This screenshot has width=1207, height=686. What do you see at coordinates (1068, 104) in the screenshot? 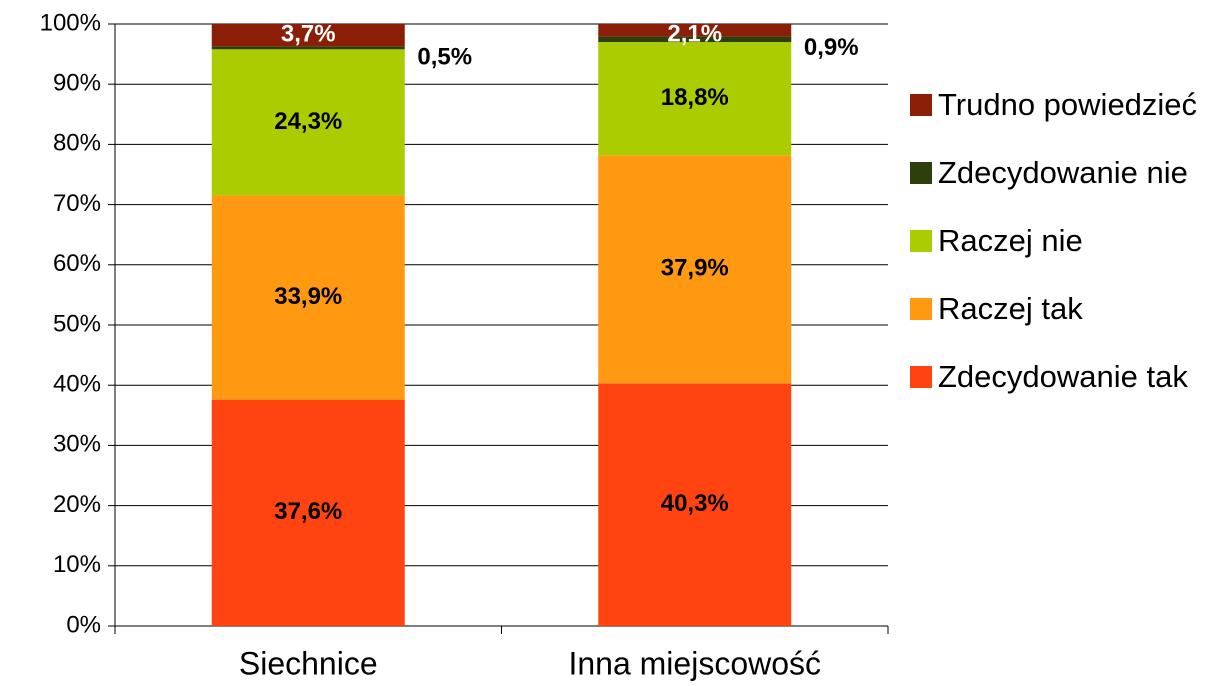
I see `legend-label: Trudno powiedzieć` at bounding box center [1068, 104].